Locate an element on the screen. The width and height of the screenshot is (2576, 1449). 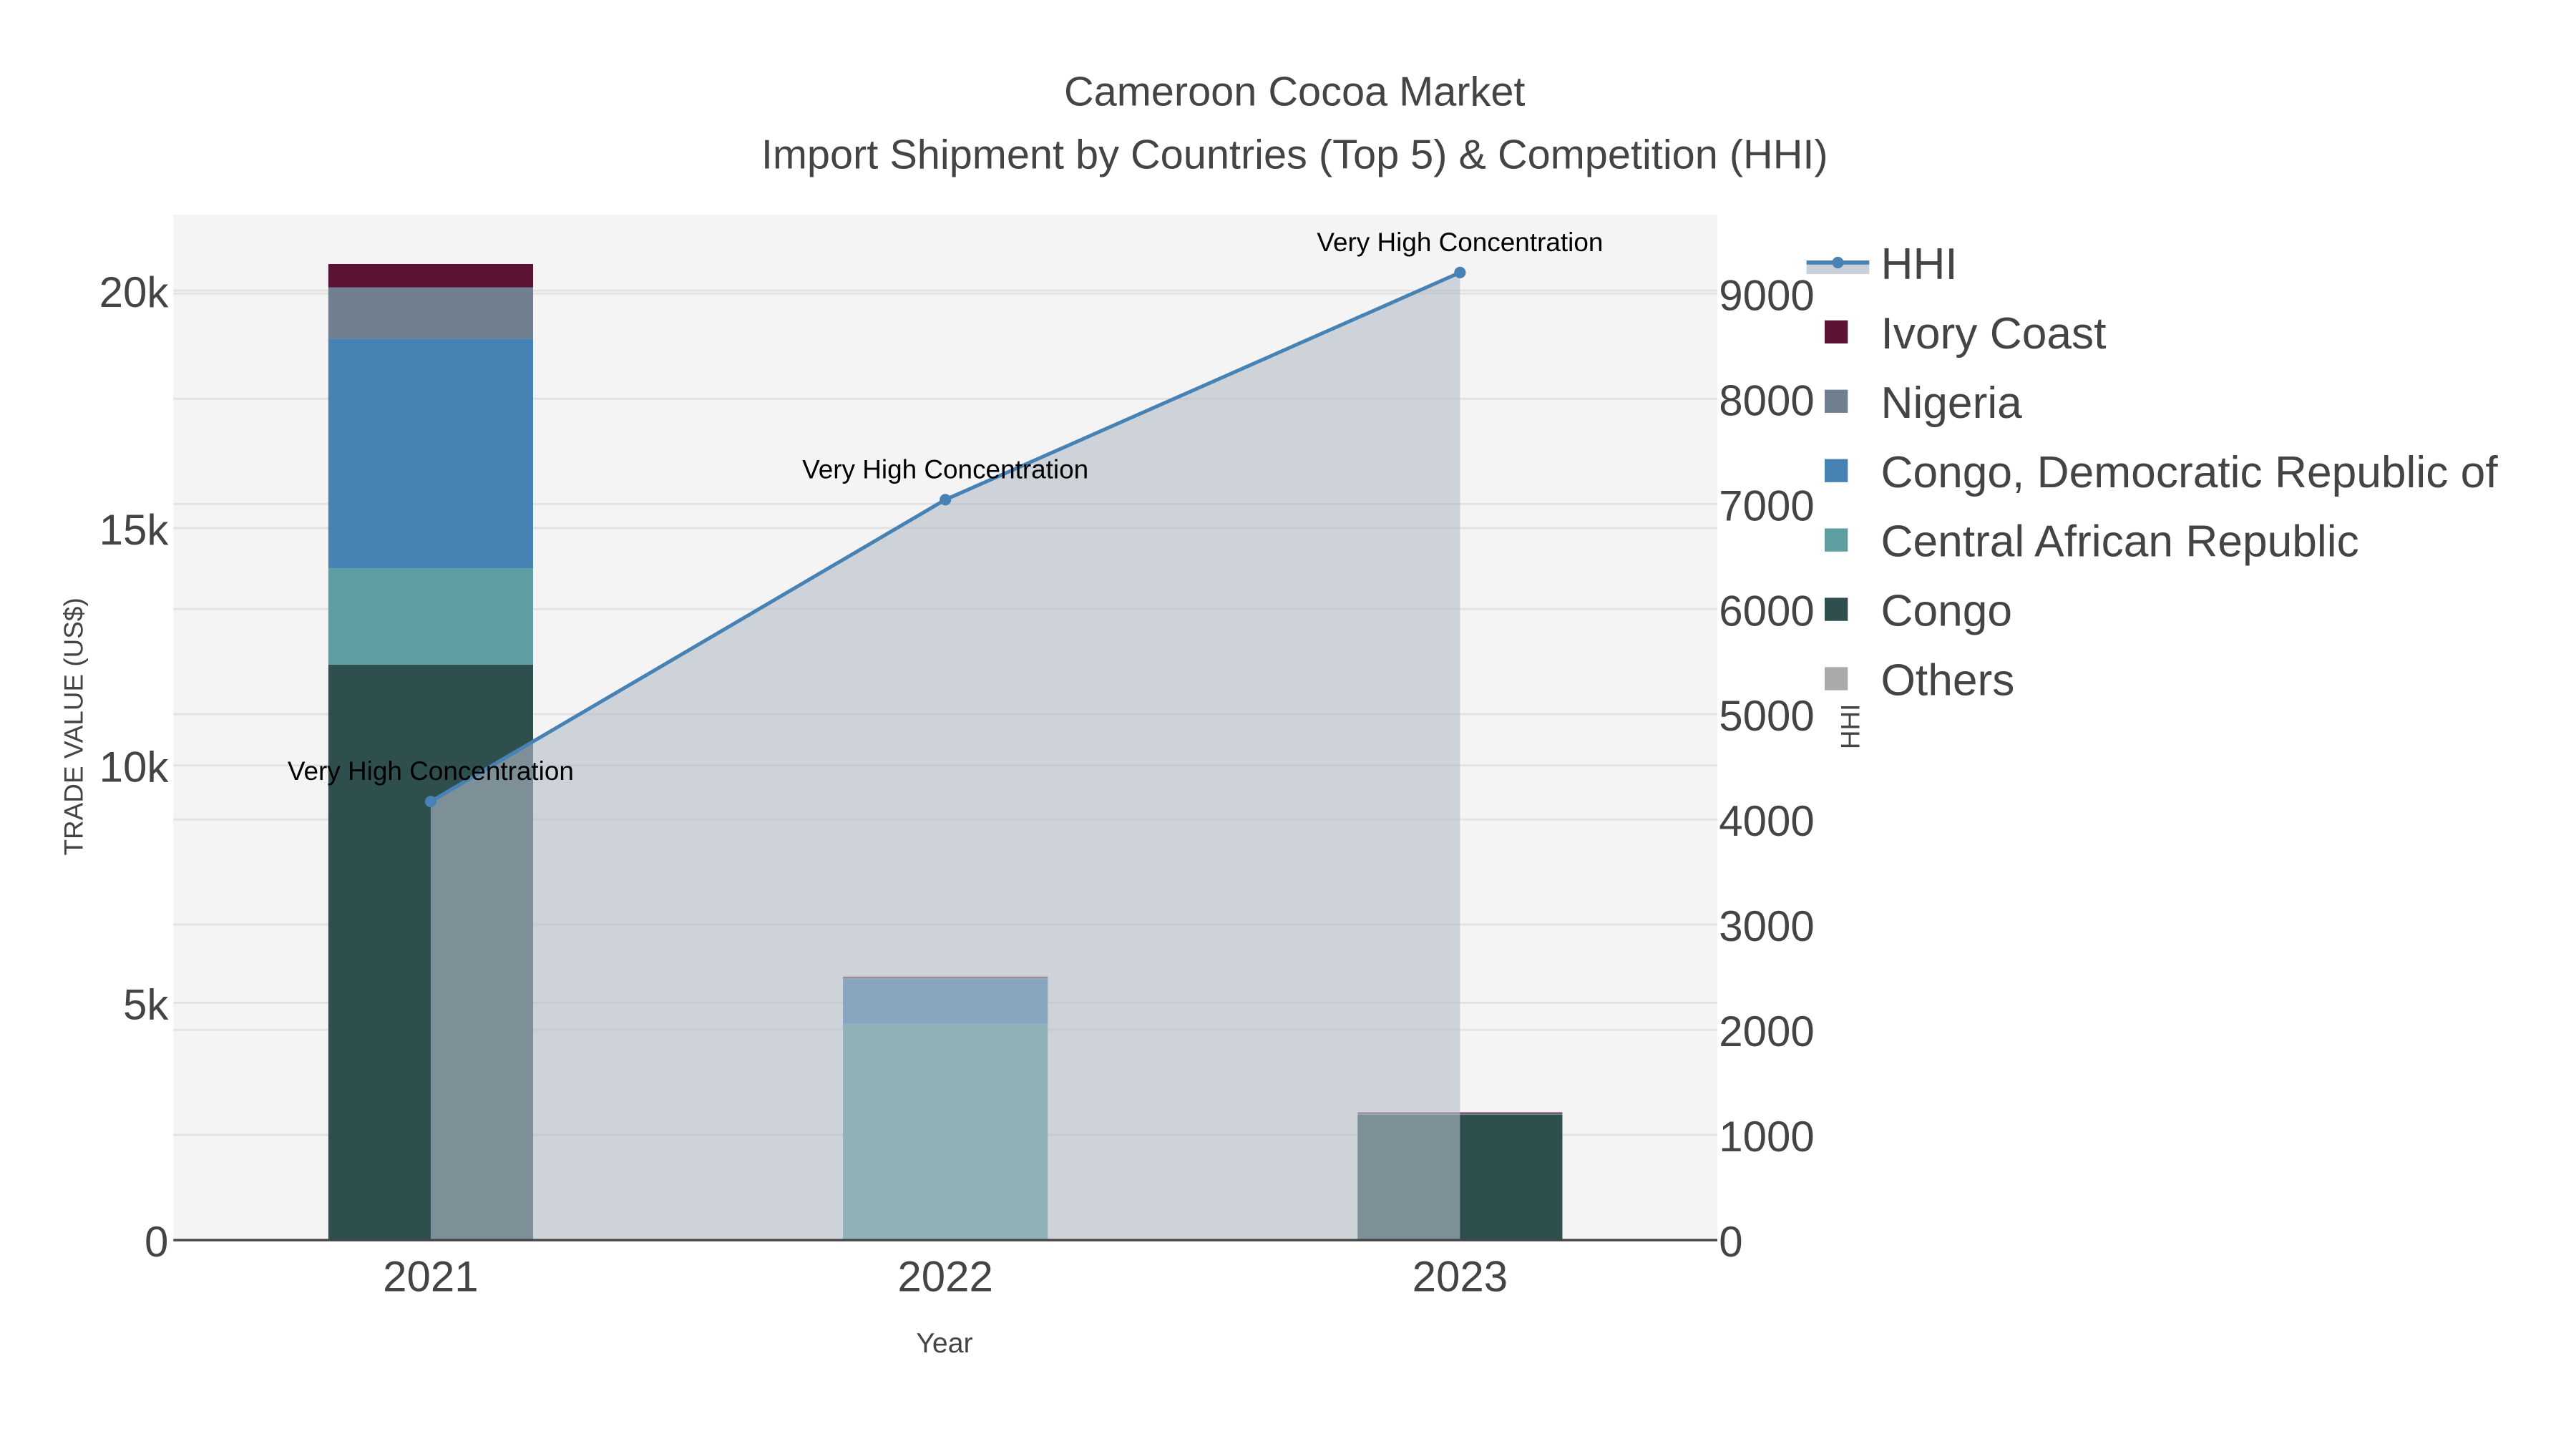
legend-item-label: Ivory Coast is located at coordinates (1993, 333).